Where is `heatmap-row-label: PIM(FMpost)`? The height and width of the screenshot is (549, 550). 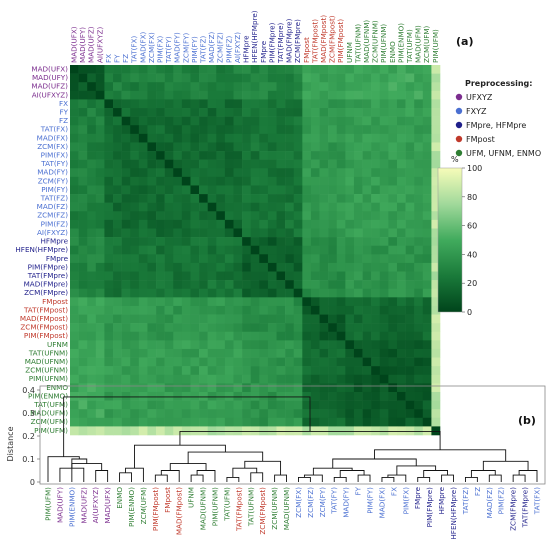 heatmap-row-label: PIM(FMpost) is located at coordinates (46, 335).